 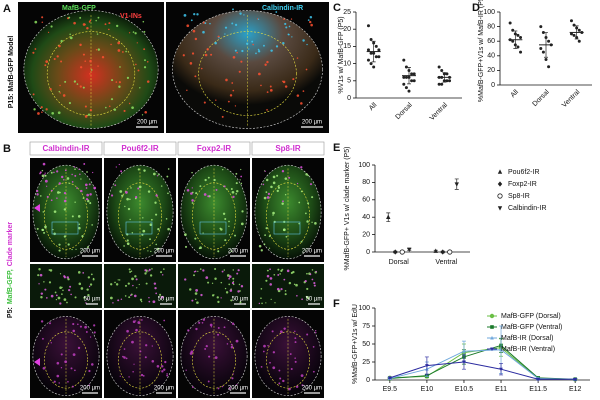 What do you see at coordinates (482, 370) in the screenshot?
I see `series-line` at bounding box center [482, 370].